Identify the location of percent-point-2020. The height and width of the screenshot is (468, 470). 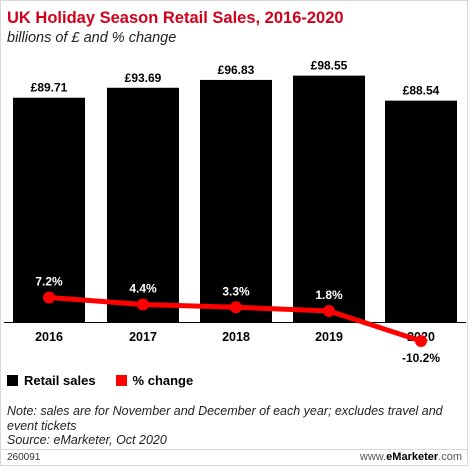
(421, 341).